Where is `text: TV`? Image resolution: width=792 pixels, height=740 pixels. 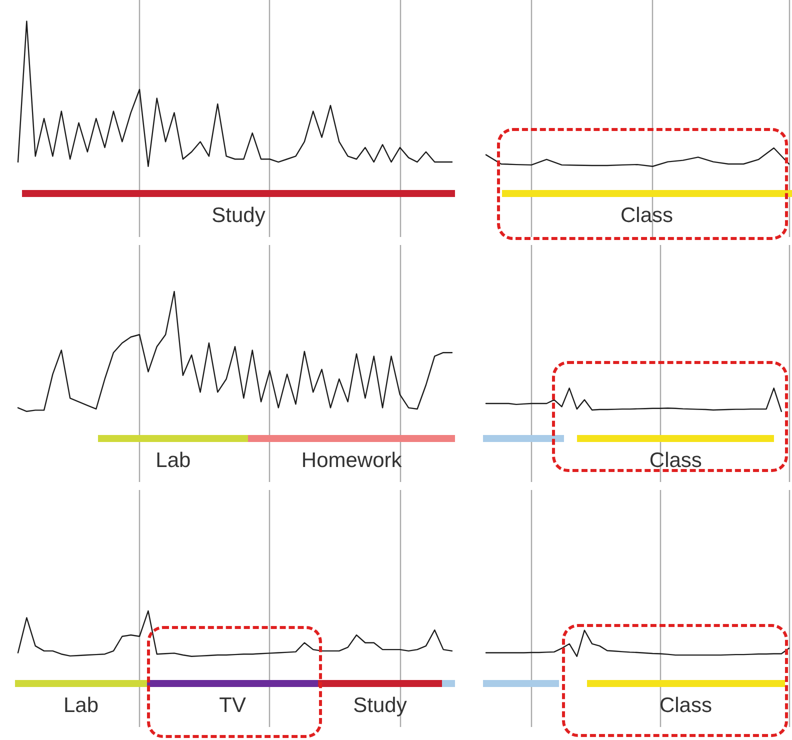 text: TV is located at coordinates (232, 706).